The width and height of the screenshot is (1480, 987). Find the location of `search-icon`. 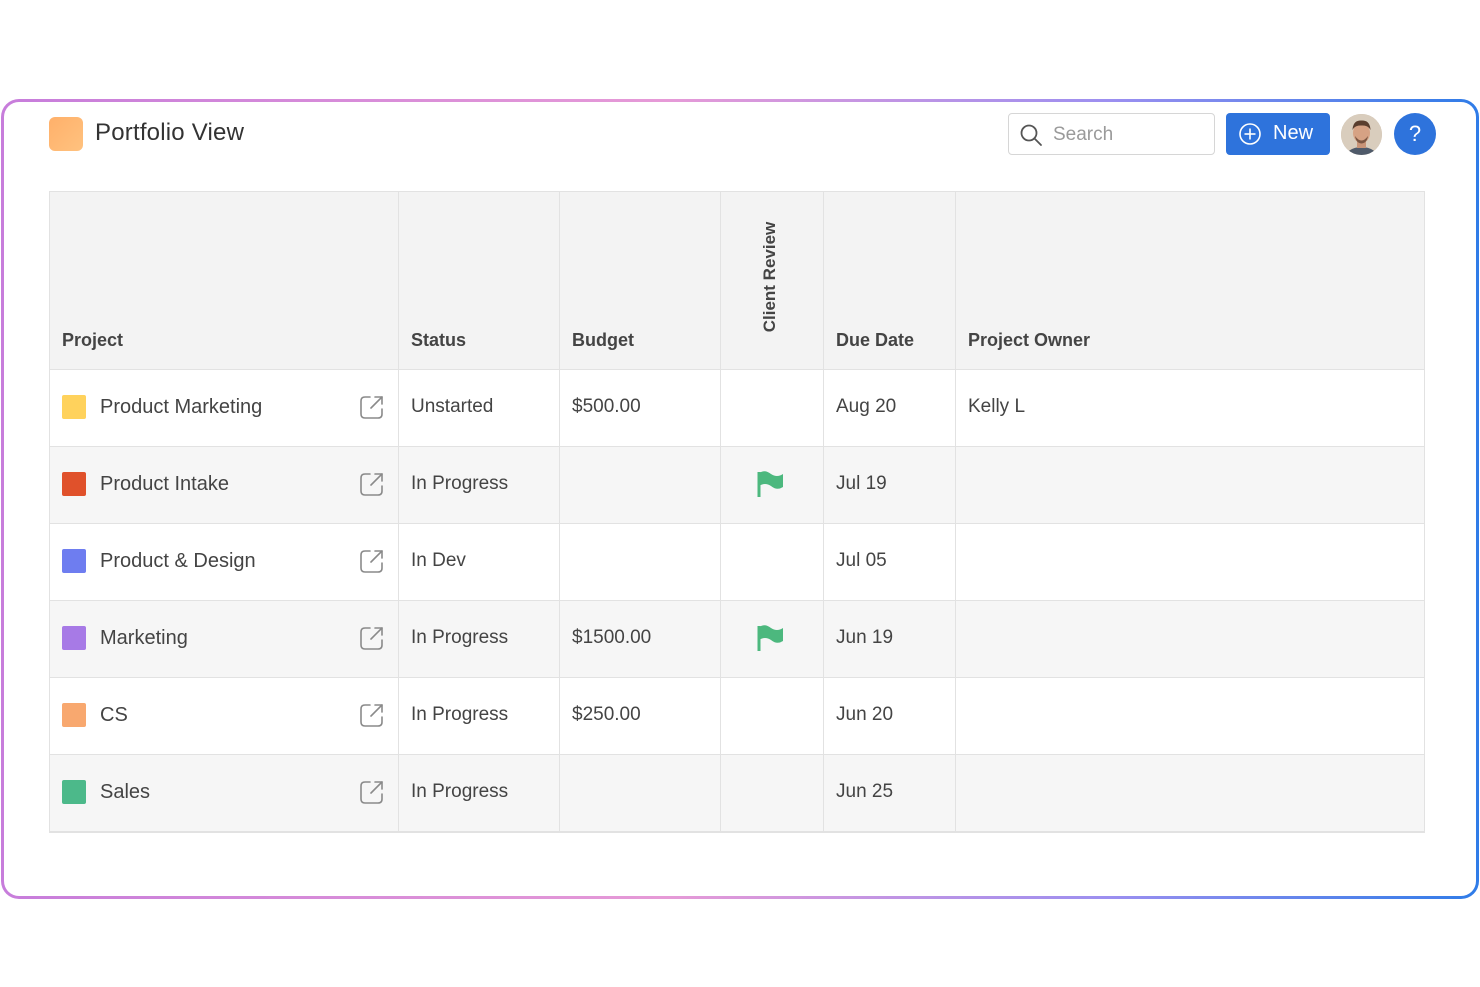

search-icon is located at coordinates (1031, 135).